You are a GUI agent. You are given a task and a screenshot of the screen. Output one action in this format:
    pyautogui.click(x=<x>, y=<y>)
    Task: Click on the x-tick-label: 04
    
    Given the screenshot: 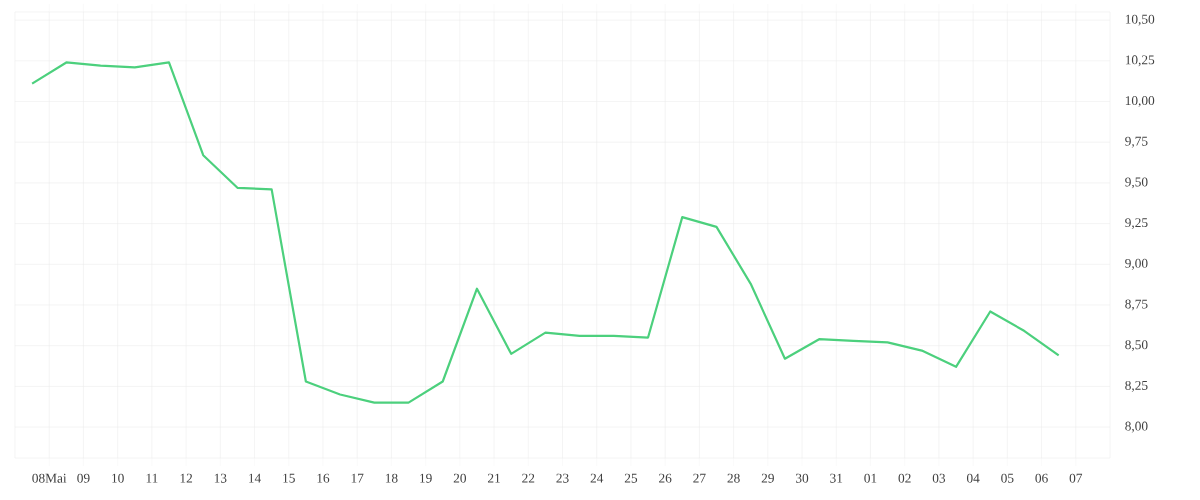 What is the action you would take?
    pyautogui.click(x=973, y=478)
    